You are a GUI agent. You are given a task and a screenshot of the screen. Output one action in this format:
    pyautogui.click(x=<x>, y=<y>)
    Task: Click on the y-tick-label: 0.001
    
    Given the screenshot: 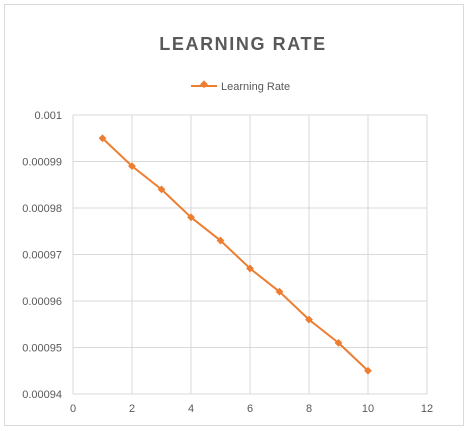 What is the action you would take?
    pyautogui.click(x=48, y=116)
    